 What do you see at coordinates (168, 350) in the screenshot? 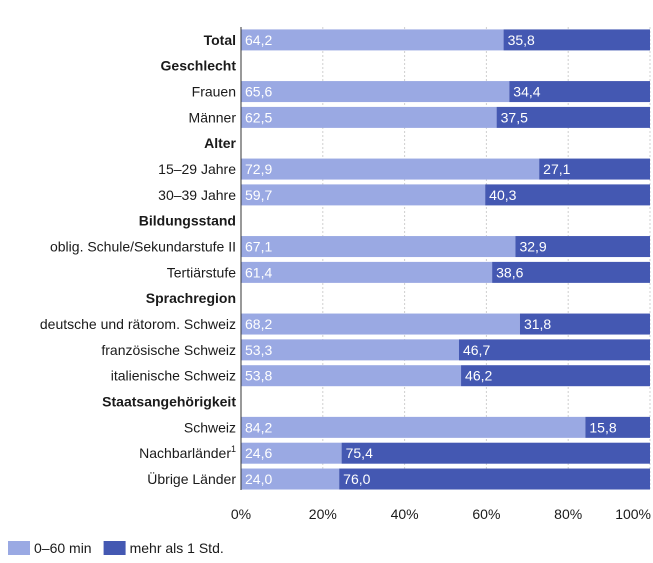
I see `category-label: französische Schweiz` at bounding box center [168, 350].